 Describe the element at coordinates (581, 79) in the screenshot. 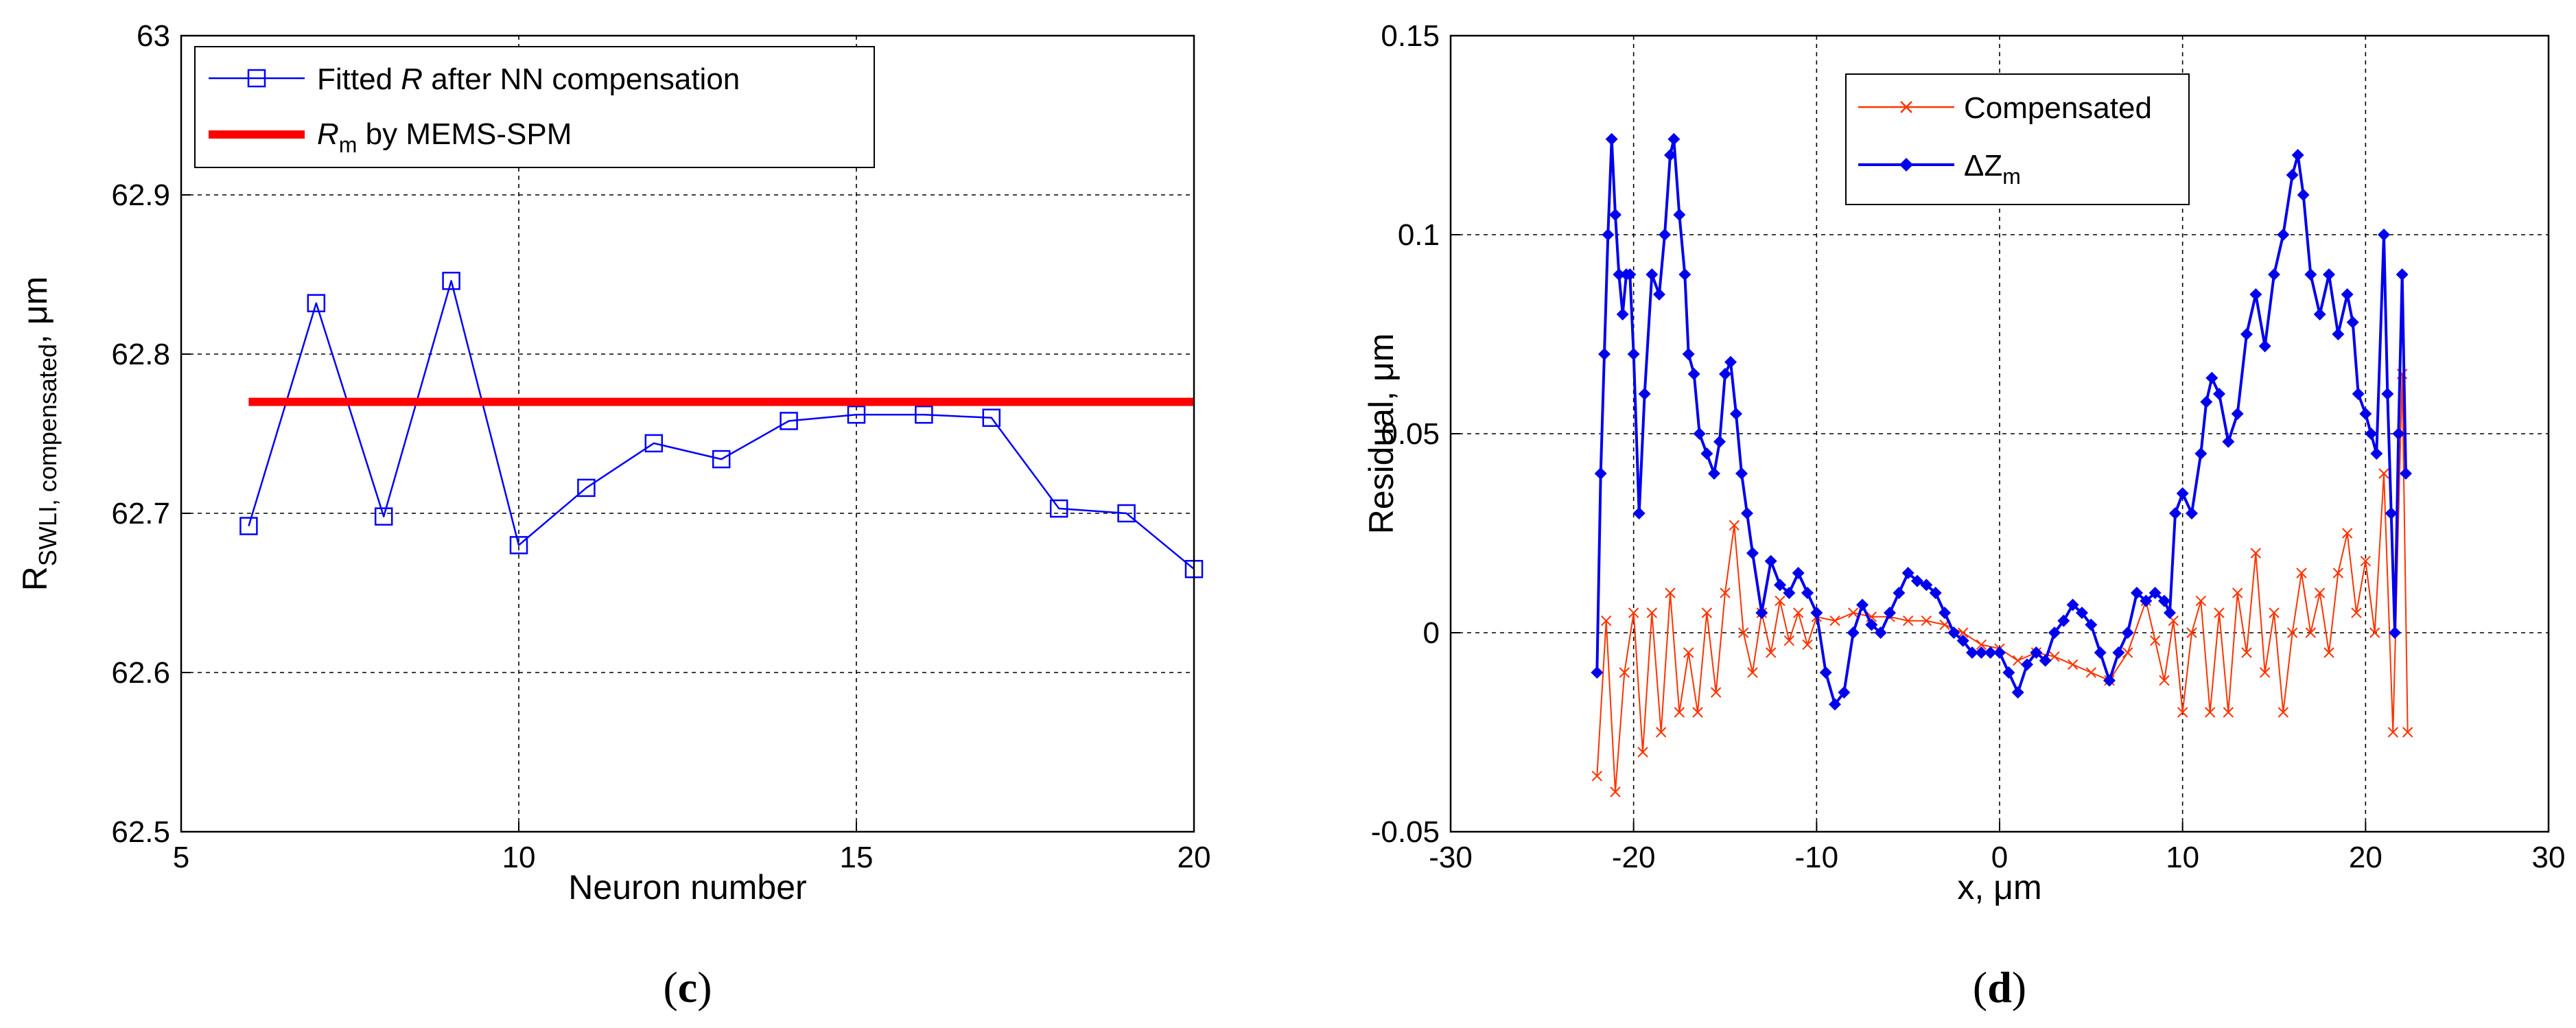

I see `legend-label-fitted-post: after NN compensation` at that location.